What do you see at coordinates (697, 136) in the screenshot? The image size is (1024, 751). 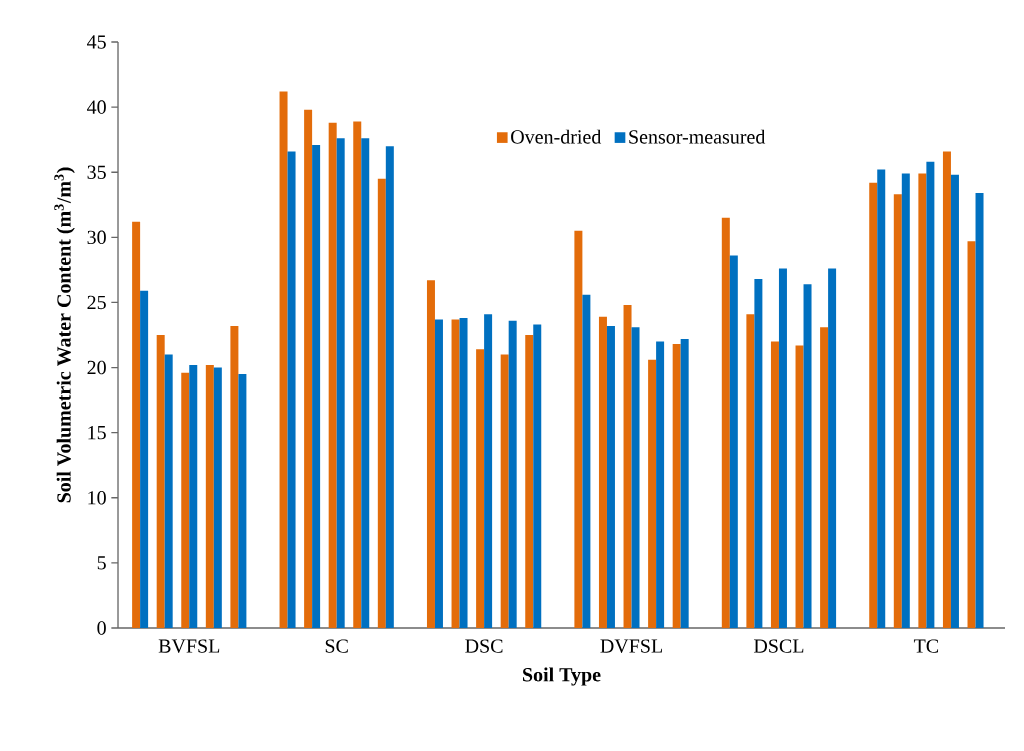 I see `legend-label: Sensor-measured` at bounding box center [697, 136].